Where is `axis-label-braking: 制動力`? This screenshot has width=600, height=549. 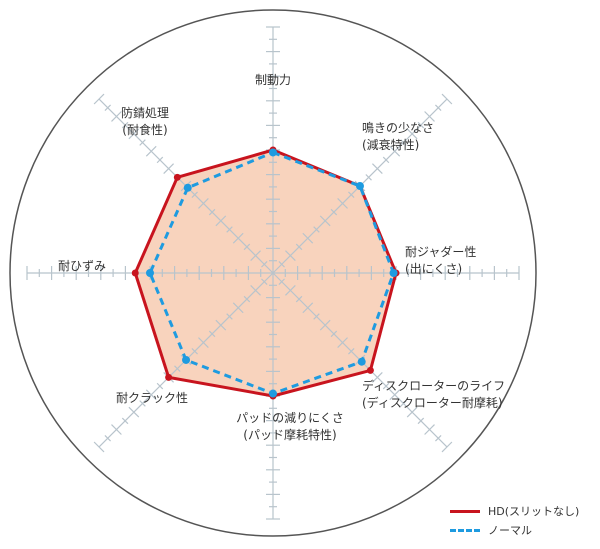 axis-label-braking: 制動力 is located at coordinates (273, 80).